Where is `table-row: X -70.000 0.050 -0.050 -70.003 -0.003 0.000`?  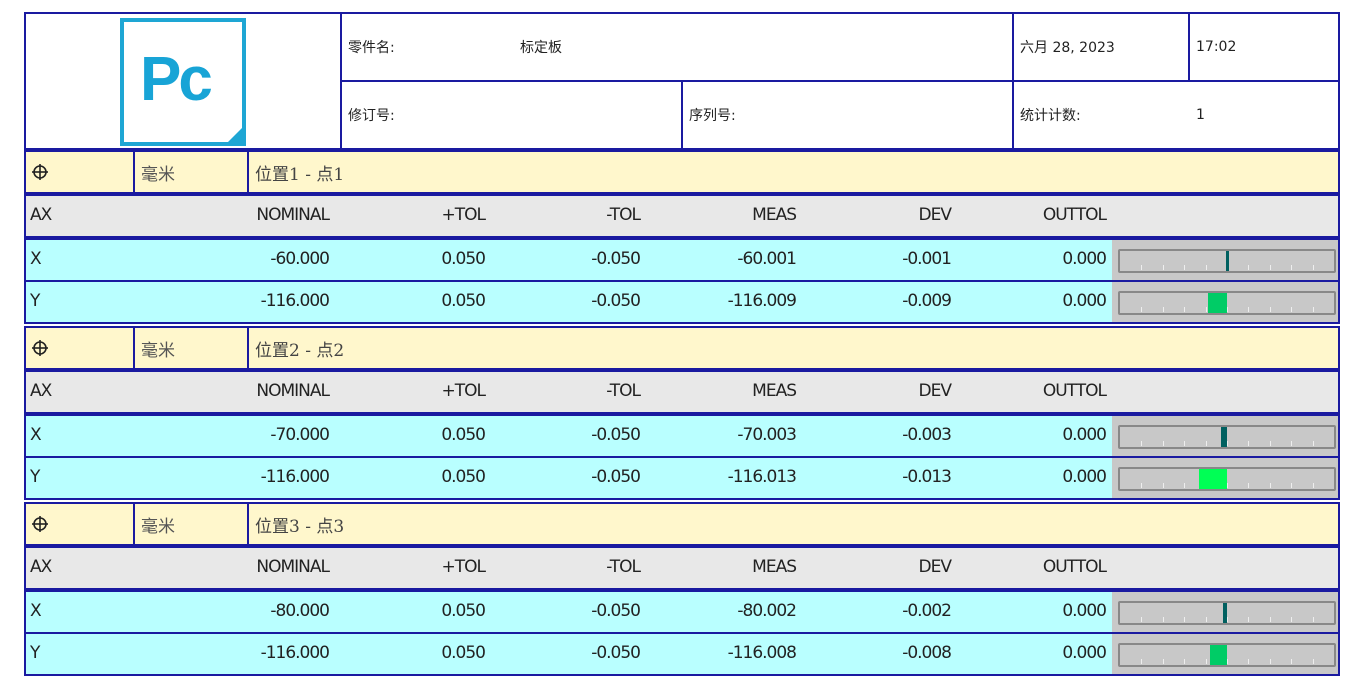 table-row: X -70.000 0.050 -0.050 -70.003 -0.003 0.000 is located at coordinates (682, 436).